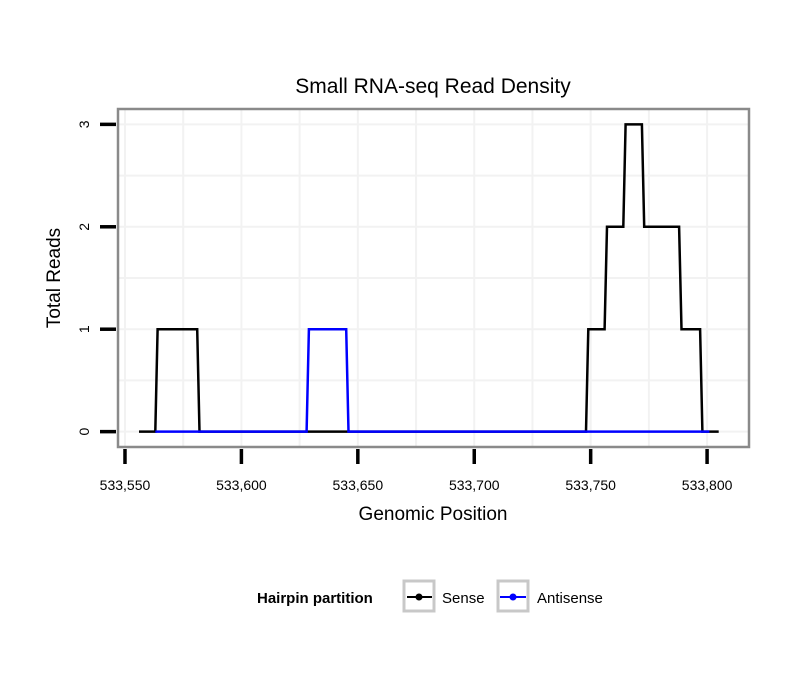 This screenshot has height=690, width=810. What do you see at coordinates (315, 598) in the screenshot?
I see `legend-title: Hairpin partition` at bounding box center [315, 598].